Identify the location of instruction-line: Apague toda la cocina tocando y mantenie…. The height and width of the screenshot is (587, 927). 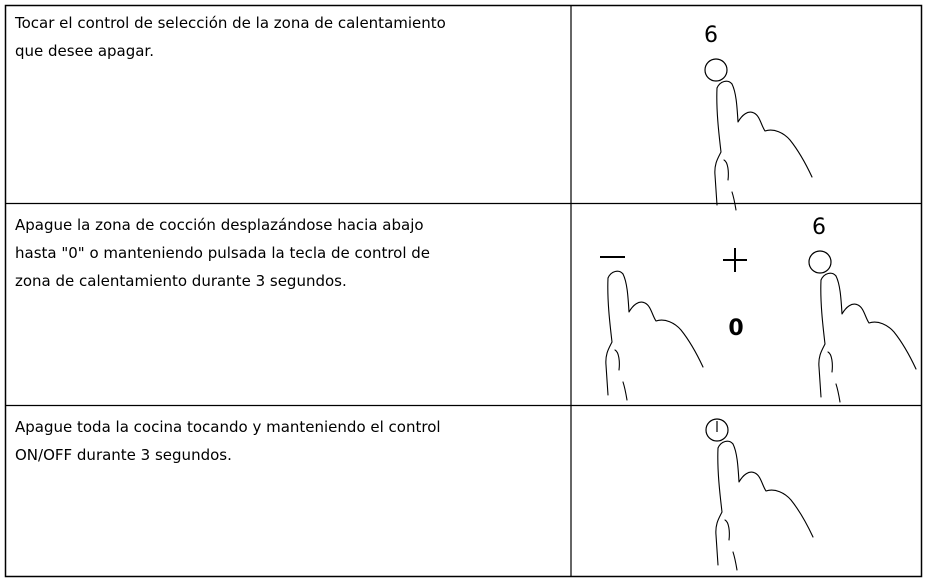
(228, 427).